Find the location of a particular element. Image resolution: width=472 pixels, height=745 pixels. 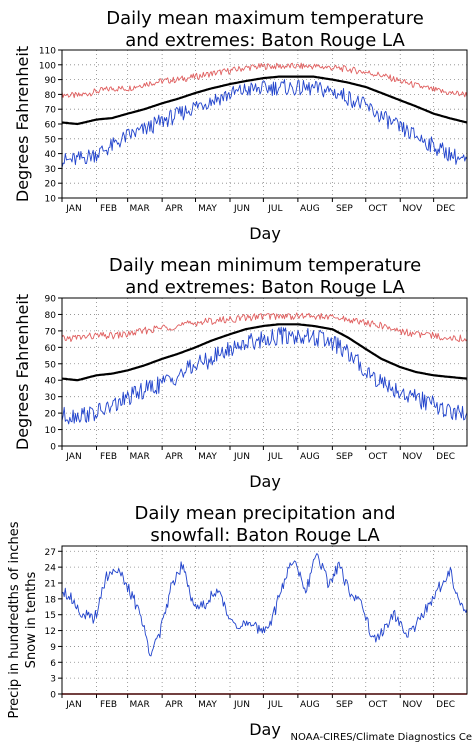

y-tick-label: 100 is located at coordinates (47, 66).